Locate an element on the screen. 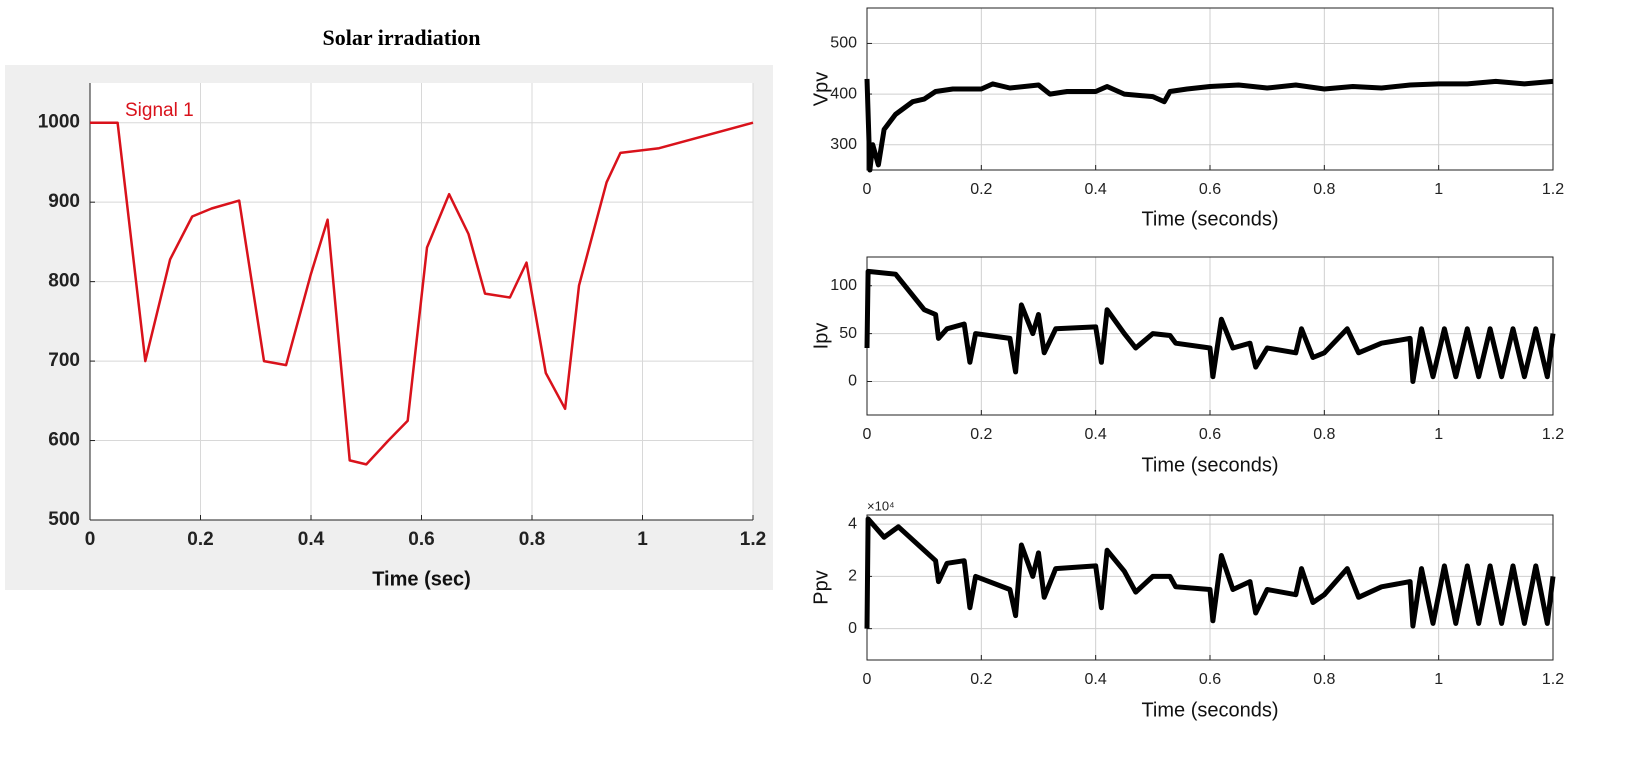 The image size is (1647, 766). y-tick-label: 2 is located at coordinates (852, 576).